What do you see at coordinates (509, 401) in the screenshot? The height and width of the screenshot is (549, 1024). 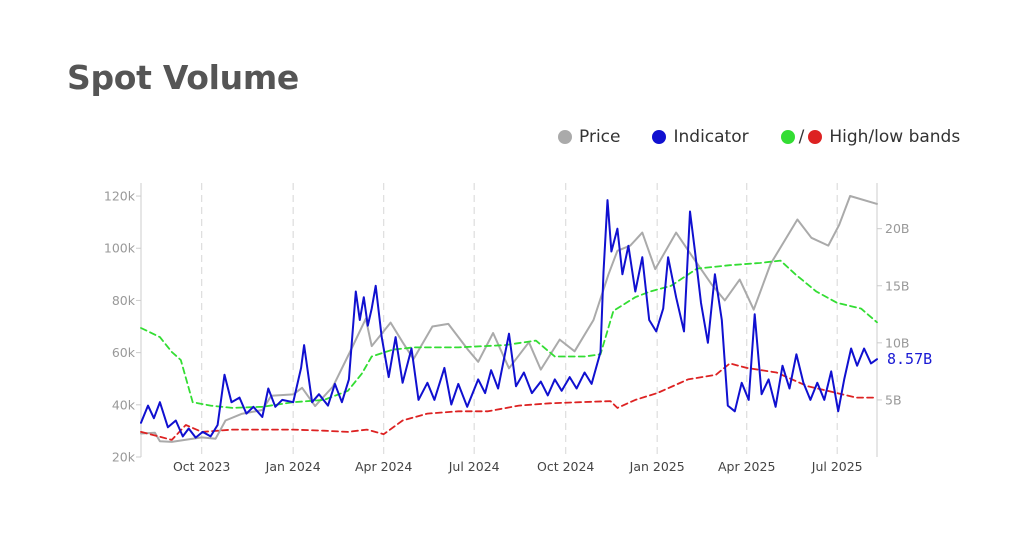 I see `low-band-series-line` at bounding box center [509, 401].